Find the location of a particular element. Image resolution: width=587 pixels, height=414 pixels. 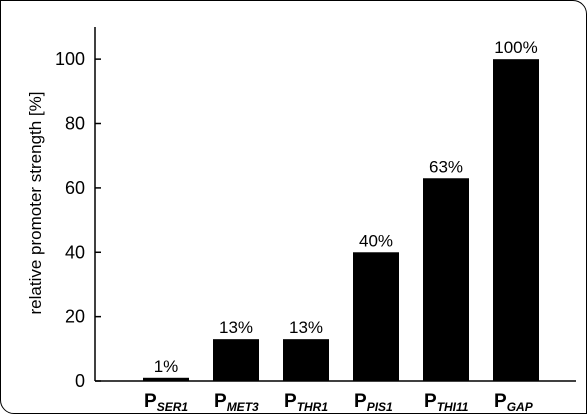

y-axis-label: relative promoter strength [%] is located at coordinates (35, 203).